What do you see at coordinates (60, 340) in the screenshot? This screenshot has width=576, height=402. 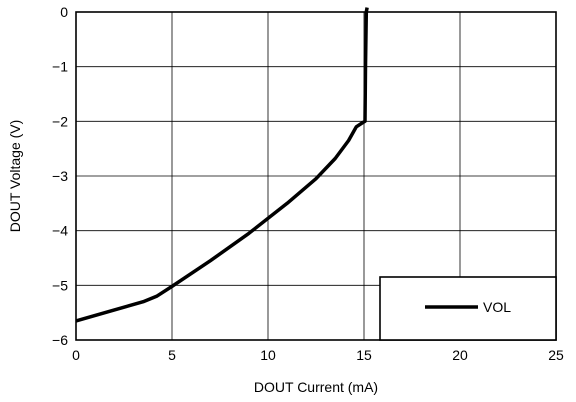 I see `y-tick-label: −6` at bounding box center [60, 340].